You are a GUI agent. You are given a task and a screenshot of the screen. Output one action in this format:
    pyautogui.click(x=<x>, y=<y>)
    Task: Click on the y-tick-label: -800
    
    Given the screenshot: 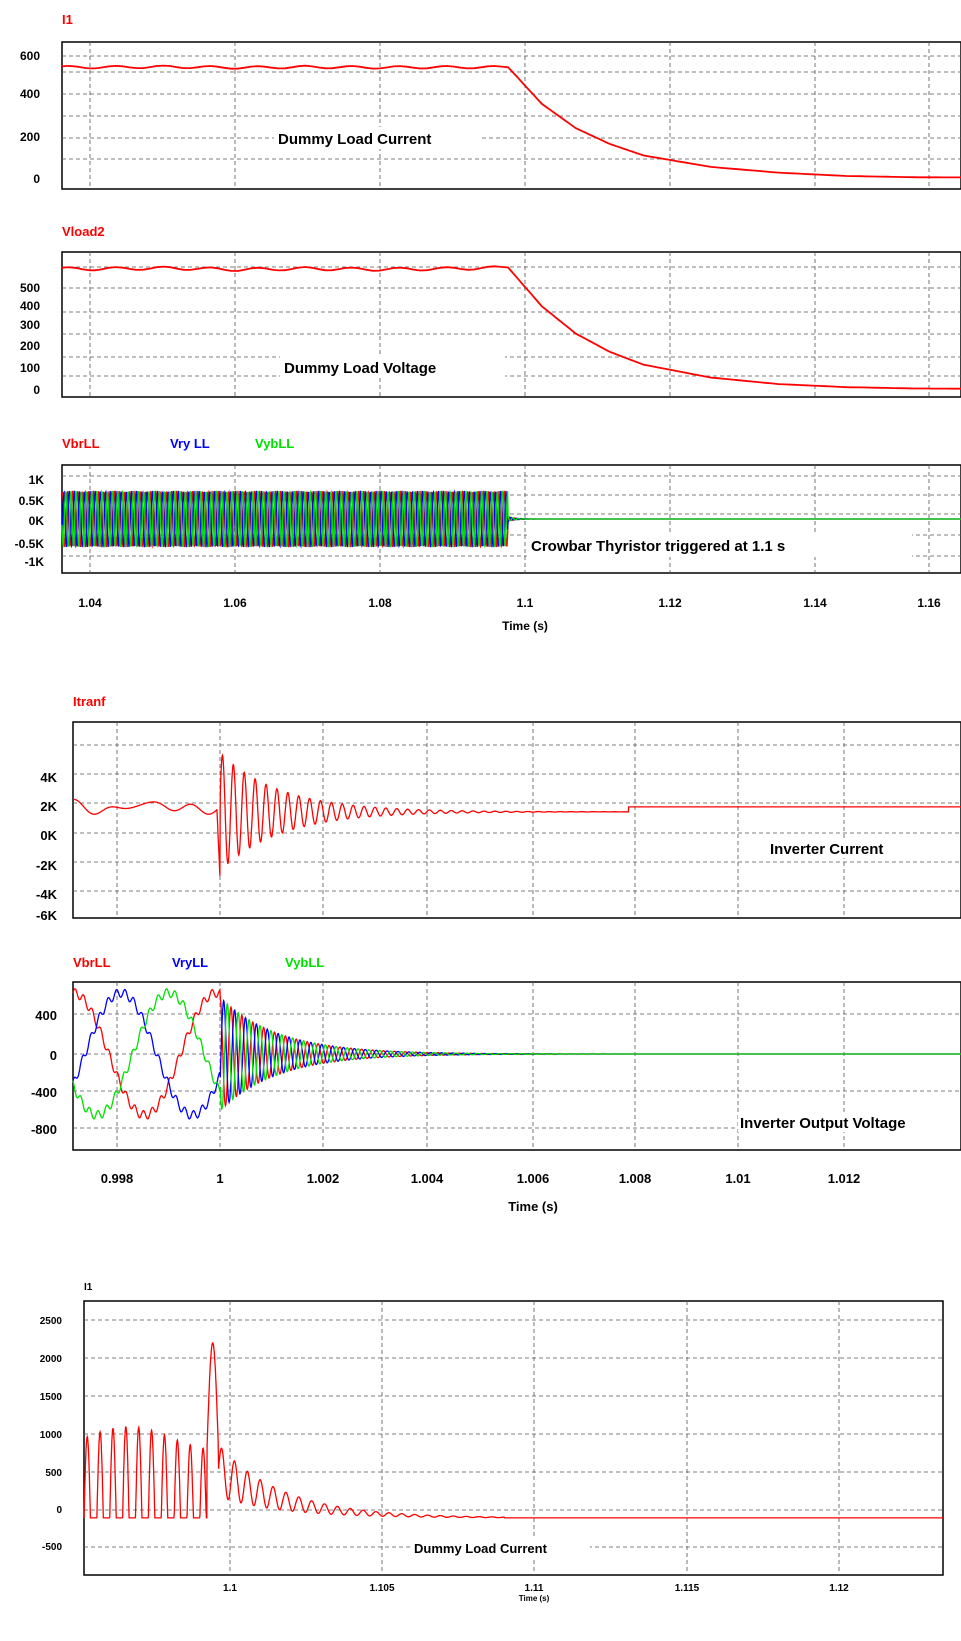 What is the action you would take?
    pyautogui.click(x=44, y=1129)
    